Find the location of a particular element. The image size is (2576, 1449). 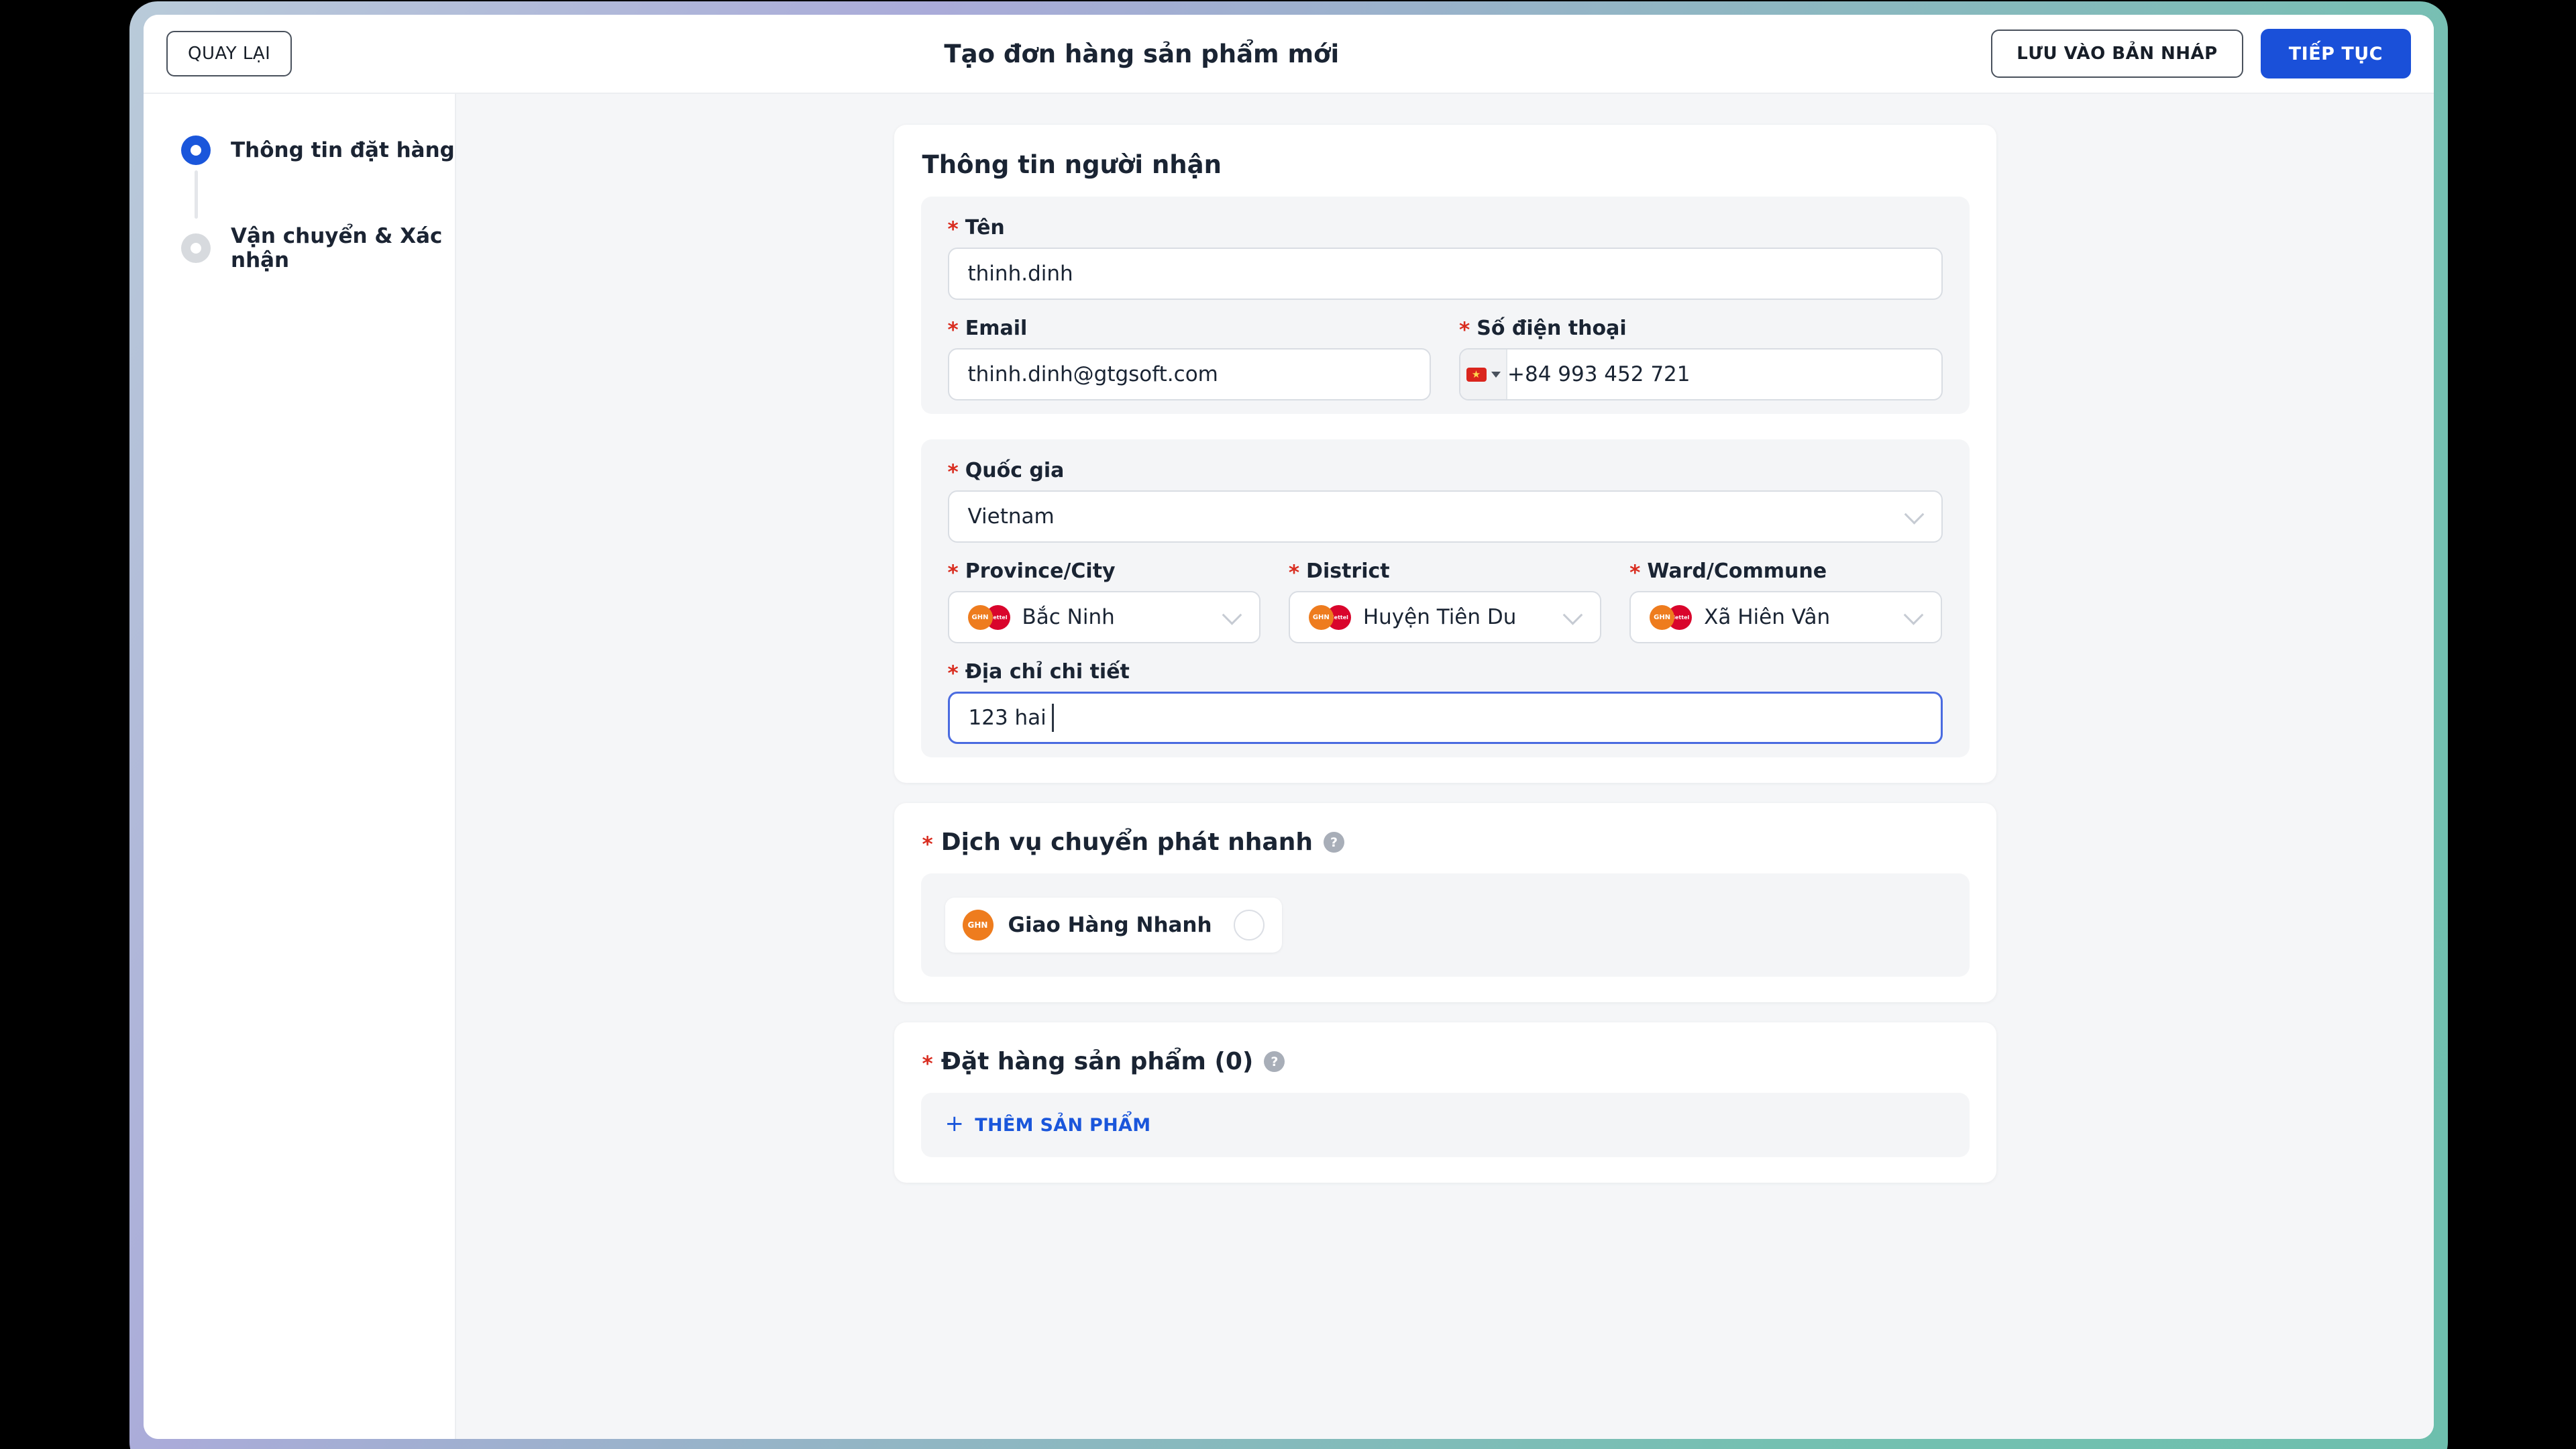

district-label: * District is located at coordinates (1339, 572).